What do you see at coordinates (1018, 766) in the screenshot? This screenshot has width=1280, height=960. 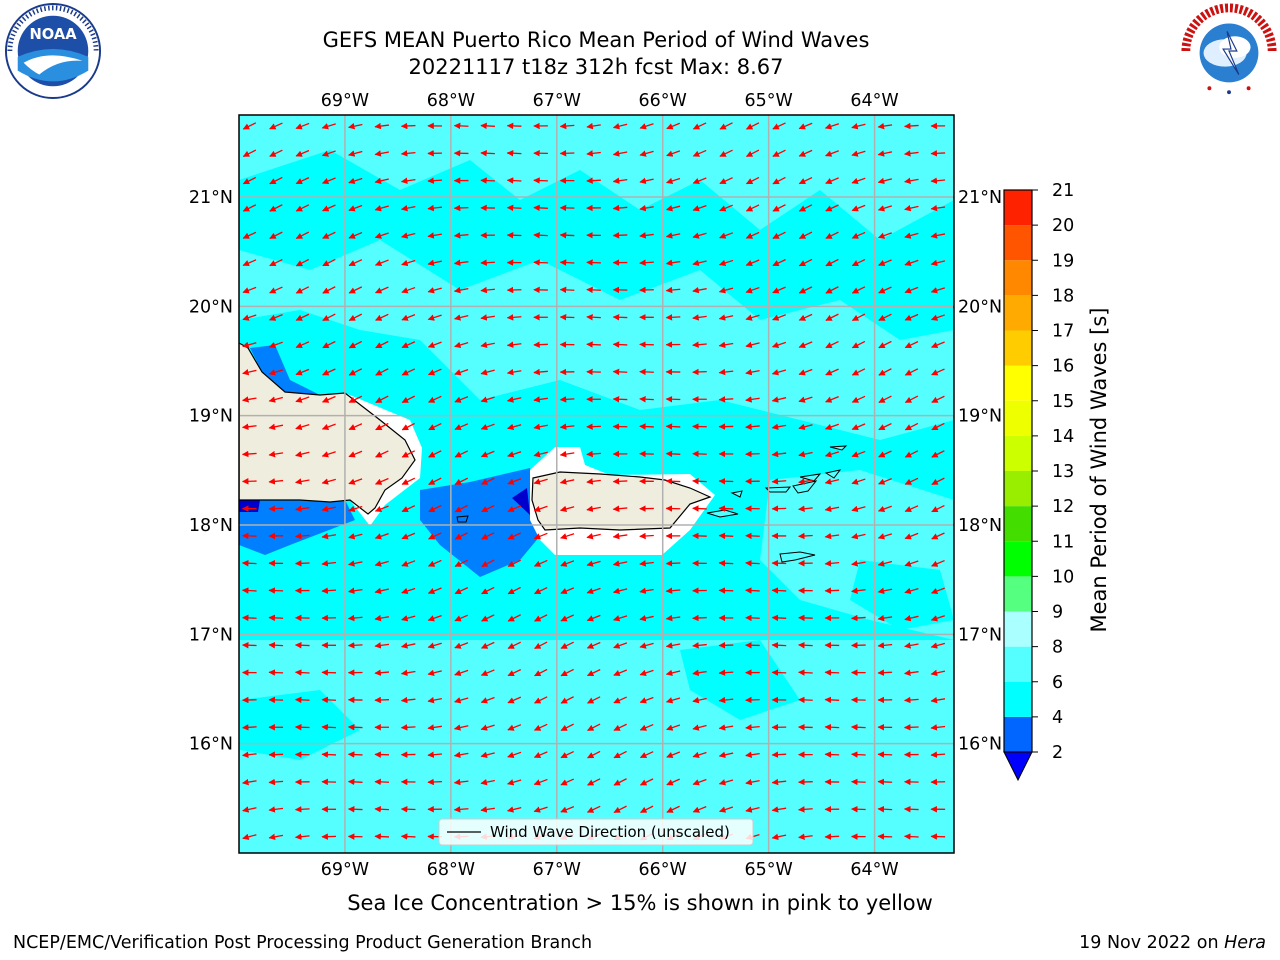 I see `colorbar-extend-arrow` at bounding box center [1018, 766].